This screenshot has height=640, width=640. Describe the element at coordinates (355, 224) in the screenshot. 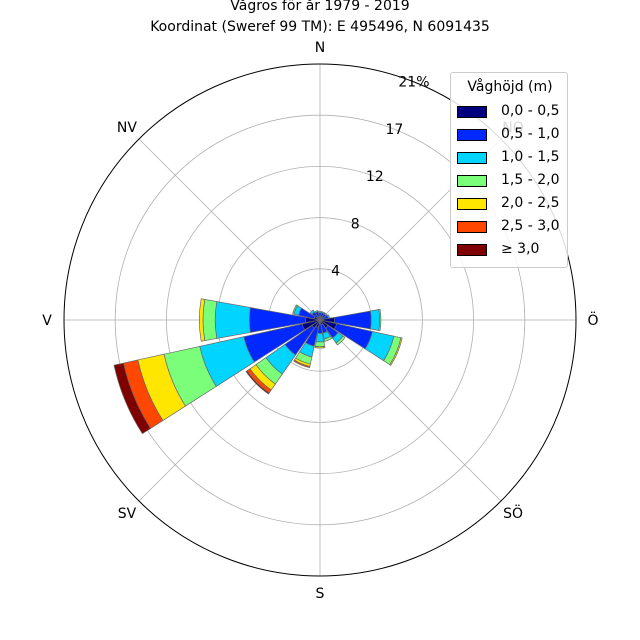

I see `radial-tick-label: 8` at that location.